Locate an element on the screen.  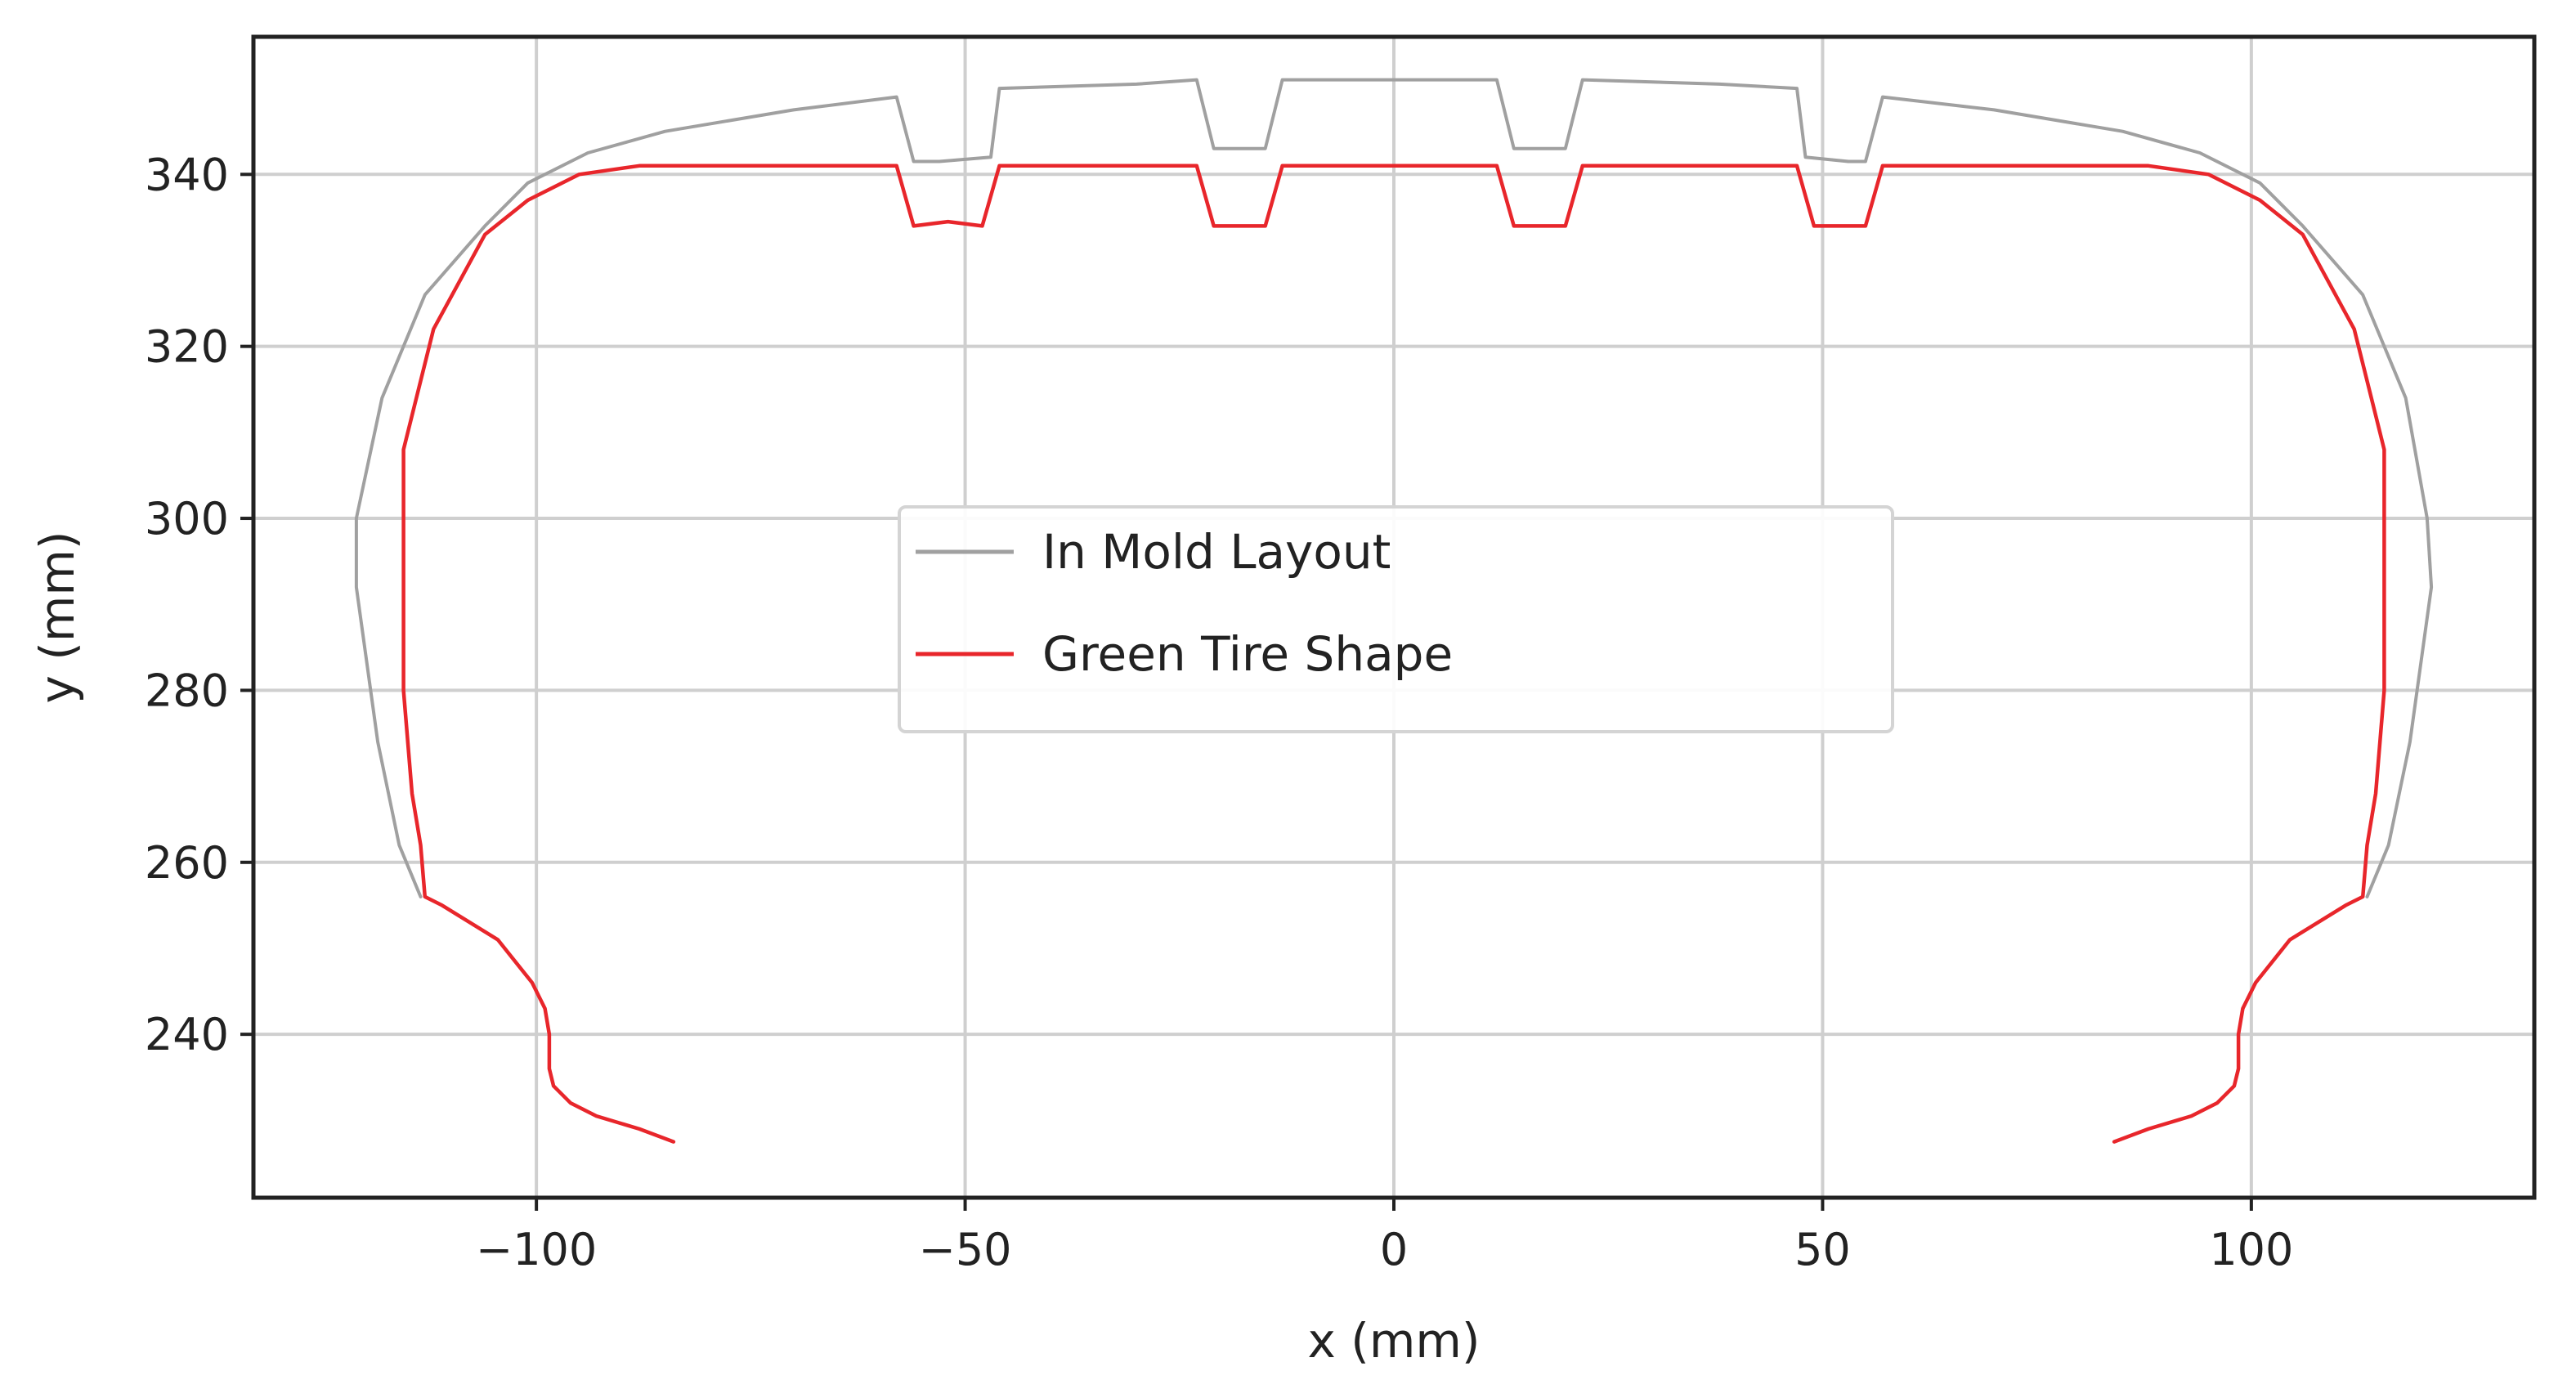
y-axis-label: y (mm) is located at coordinates (57, 617).